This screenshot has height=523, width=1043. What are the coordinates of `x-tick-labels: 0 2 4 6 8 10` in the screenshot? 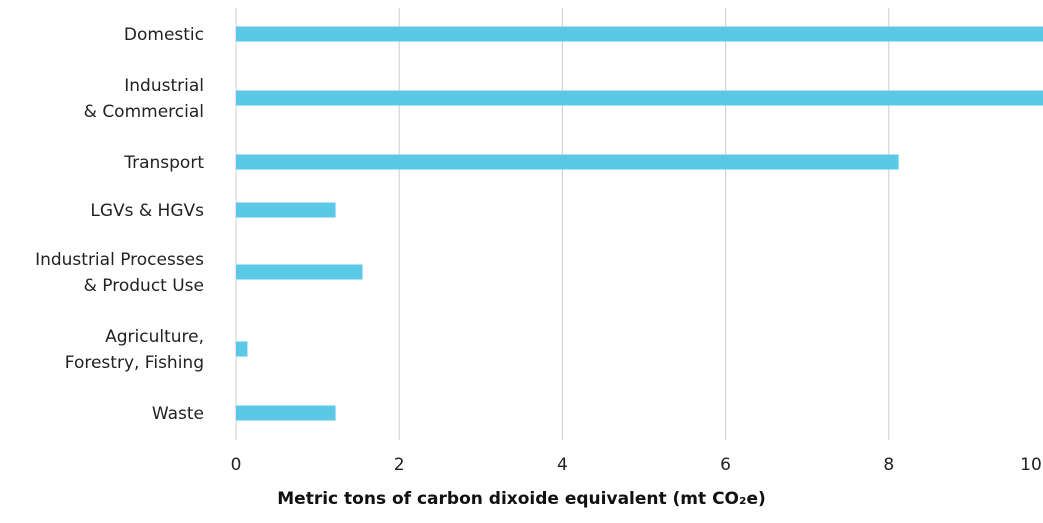 It's located at (636, 465).